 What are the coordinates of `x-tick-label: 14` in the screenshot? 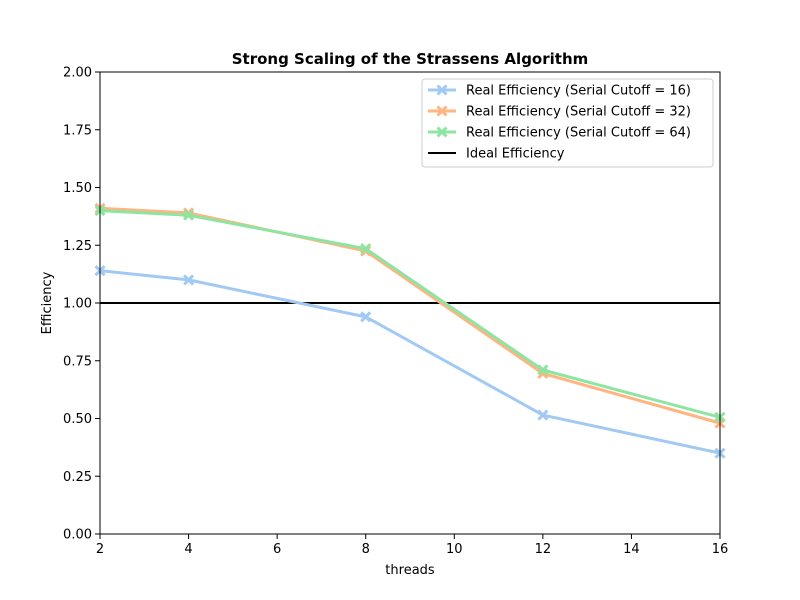 It's located at (631, 549).